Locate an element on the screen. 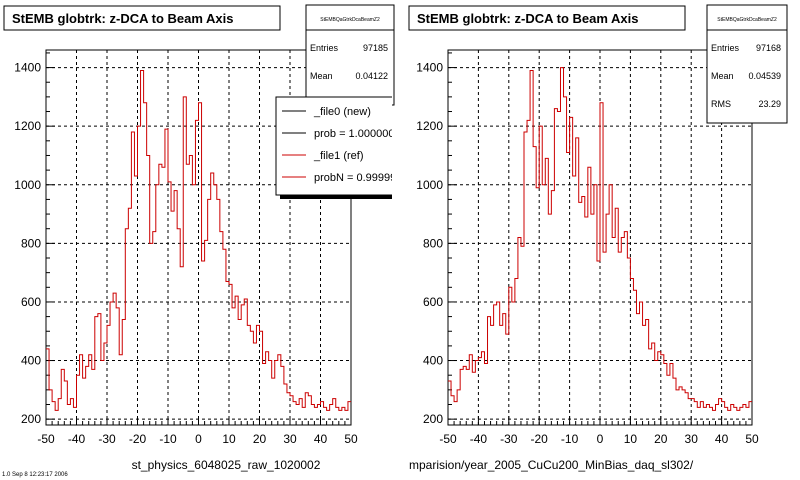 Image resolution: width=800 pixels, height=480 pixels. x-axis-title: st_physics_6048025_raw_1020002 is located at coordinates (226, 465).